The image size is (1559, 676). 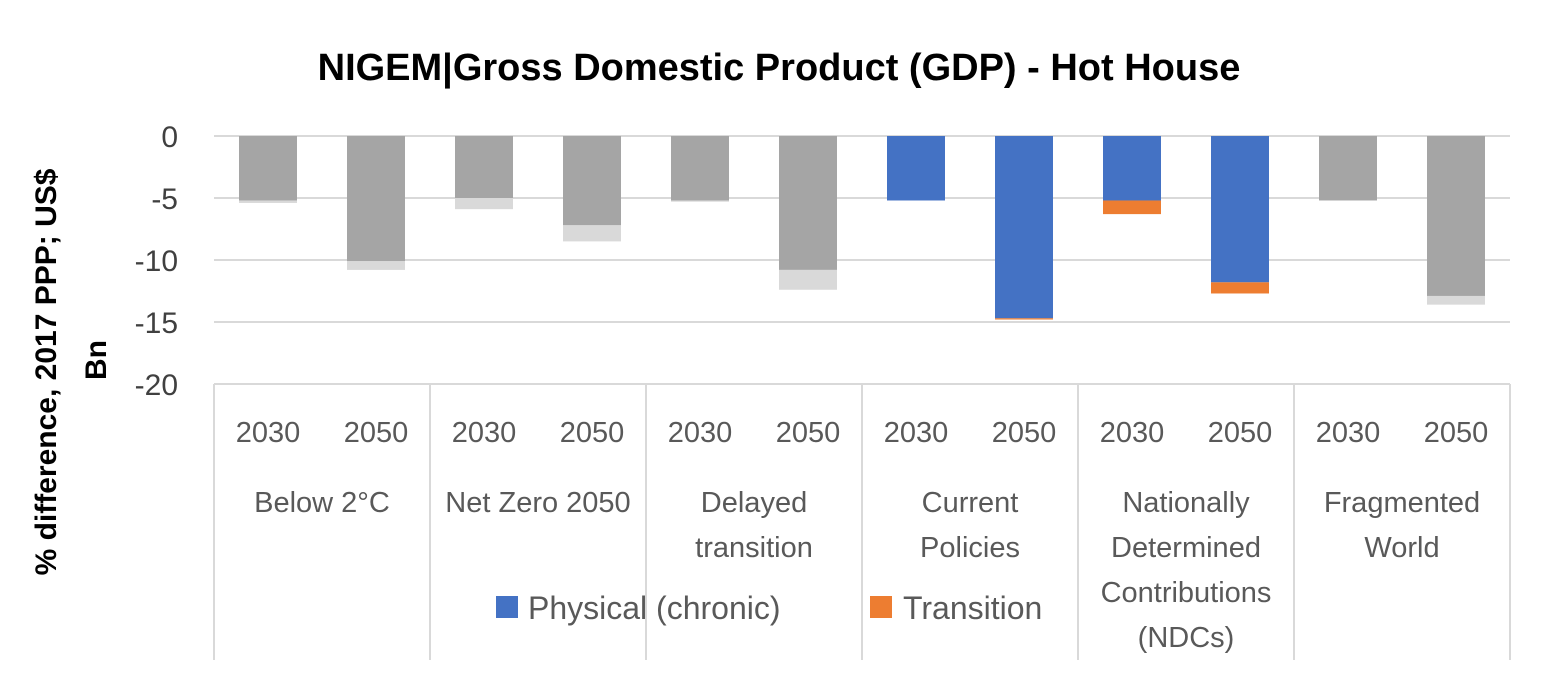 I want to click on y-tick-label: -15, so click(x=156, y=323).